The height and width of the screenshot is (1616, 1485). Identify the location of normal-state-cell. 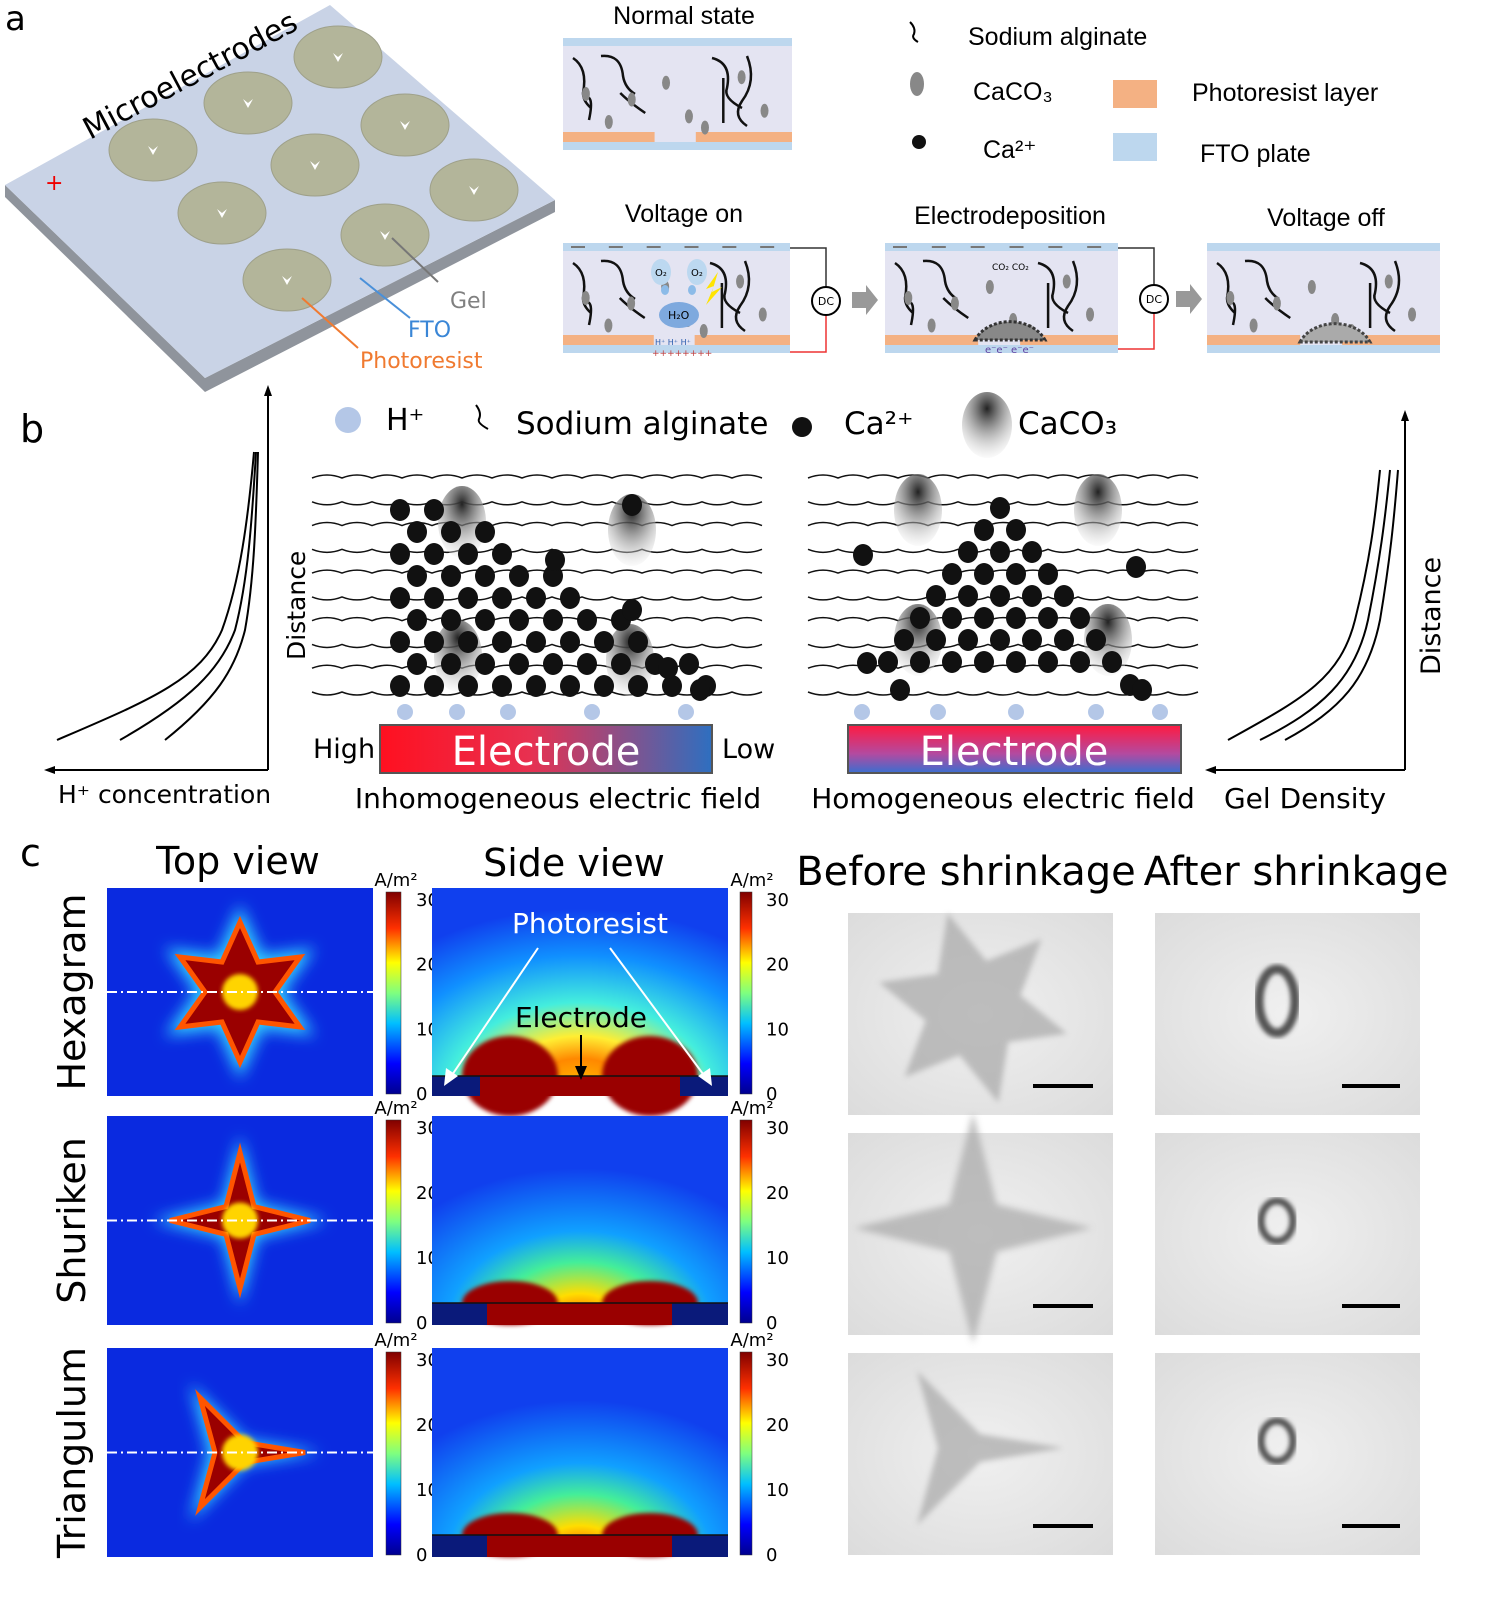
(677, 94).